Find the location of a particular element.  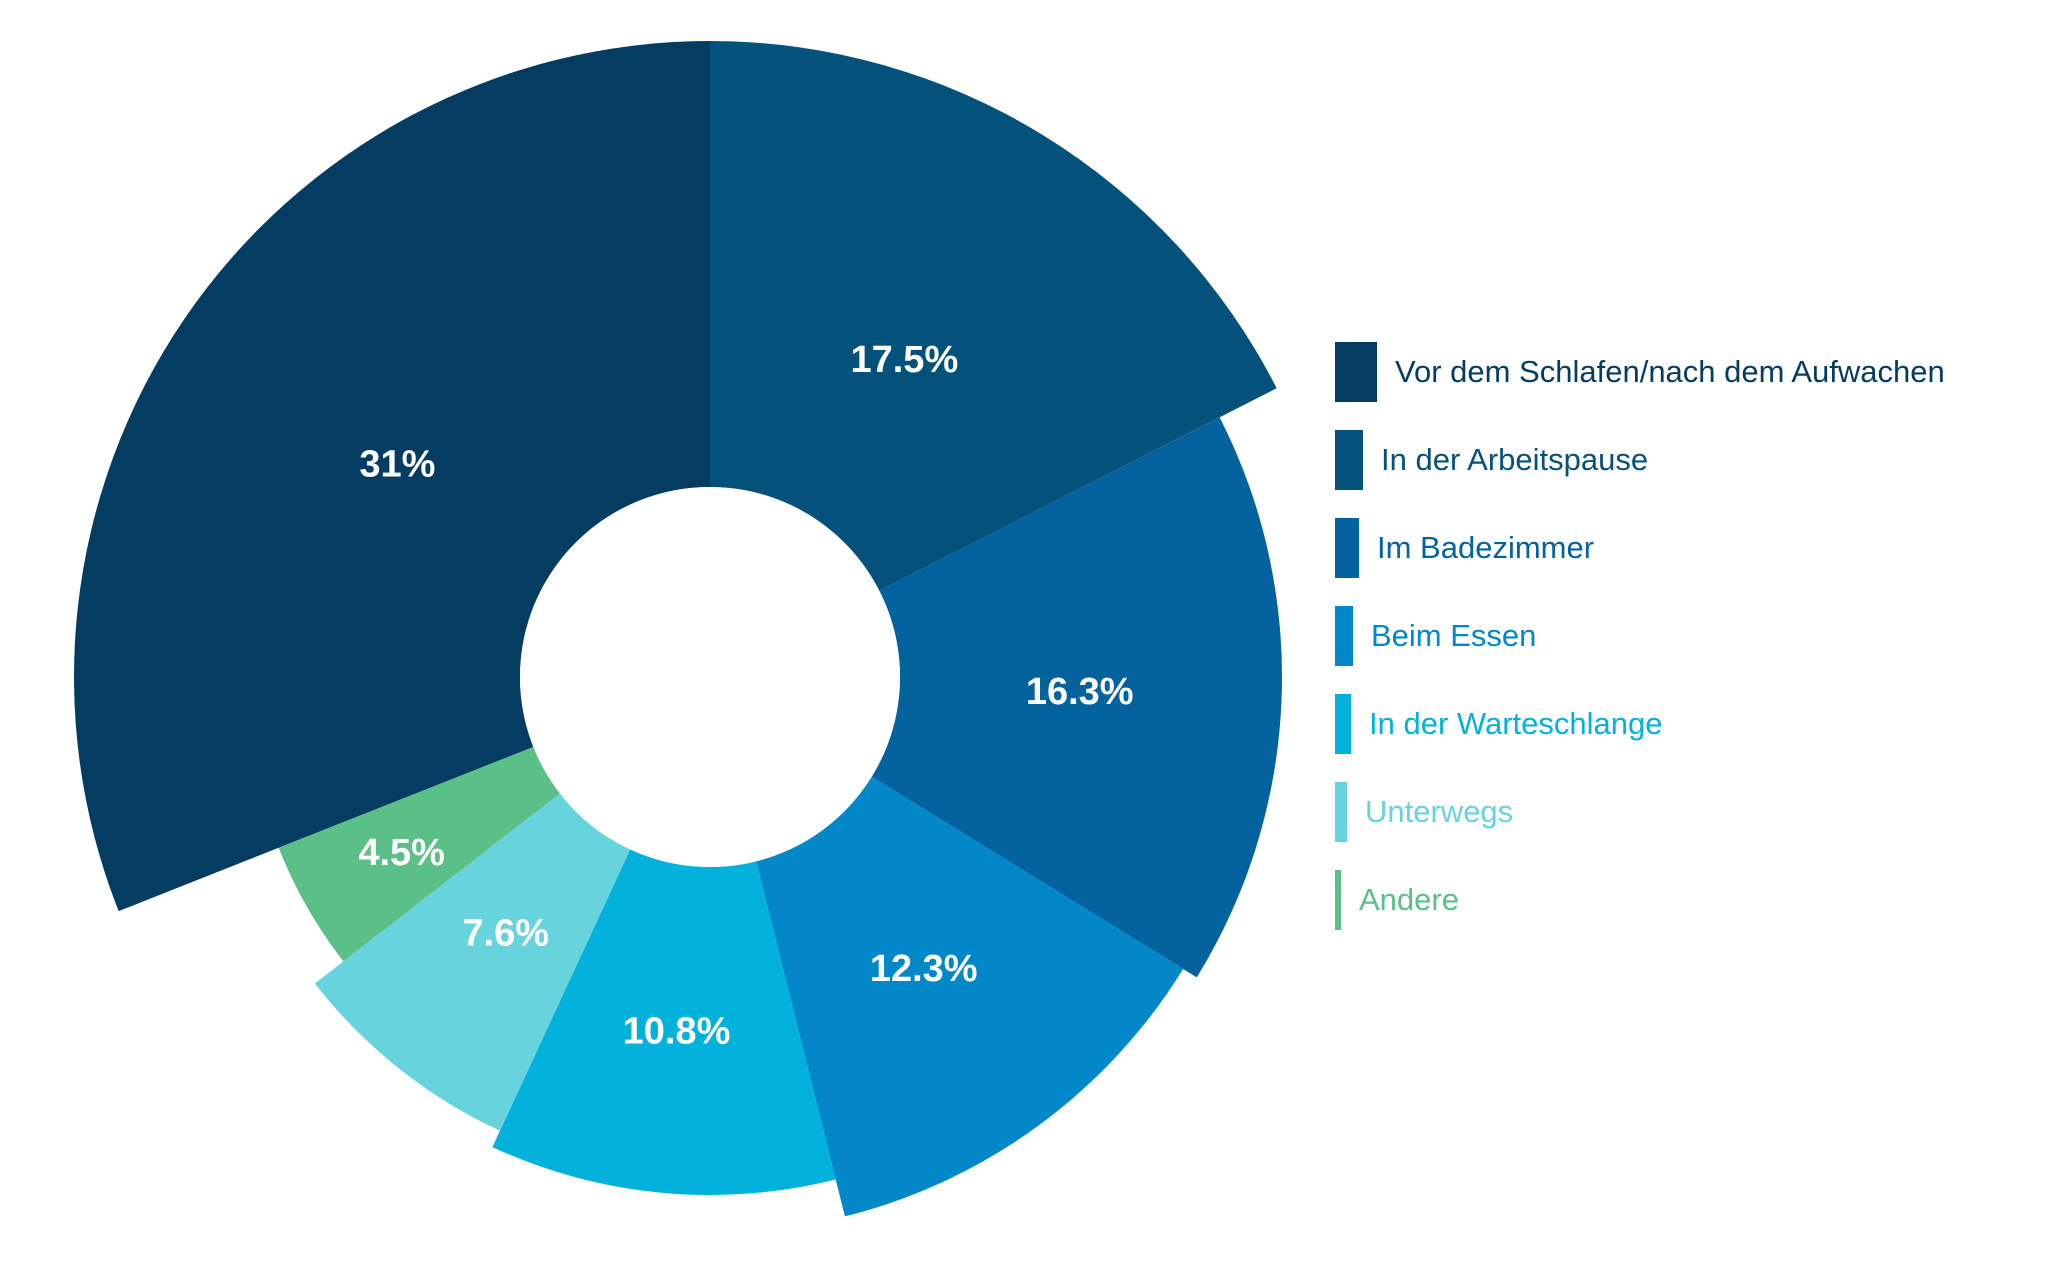

legend-item-andere: Andere is located at coordinates (1397, 900).